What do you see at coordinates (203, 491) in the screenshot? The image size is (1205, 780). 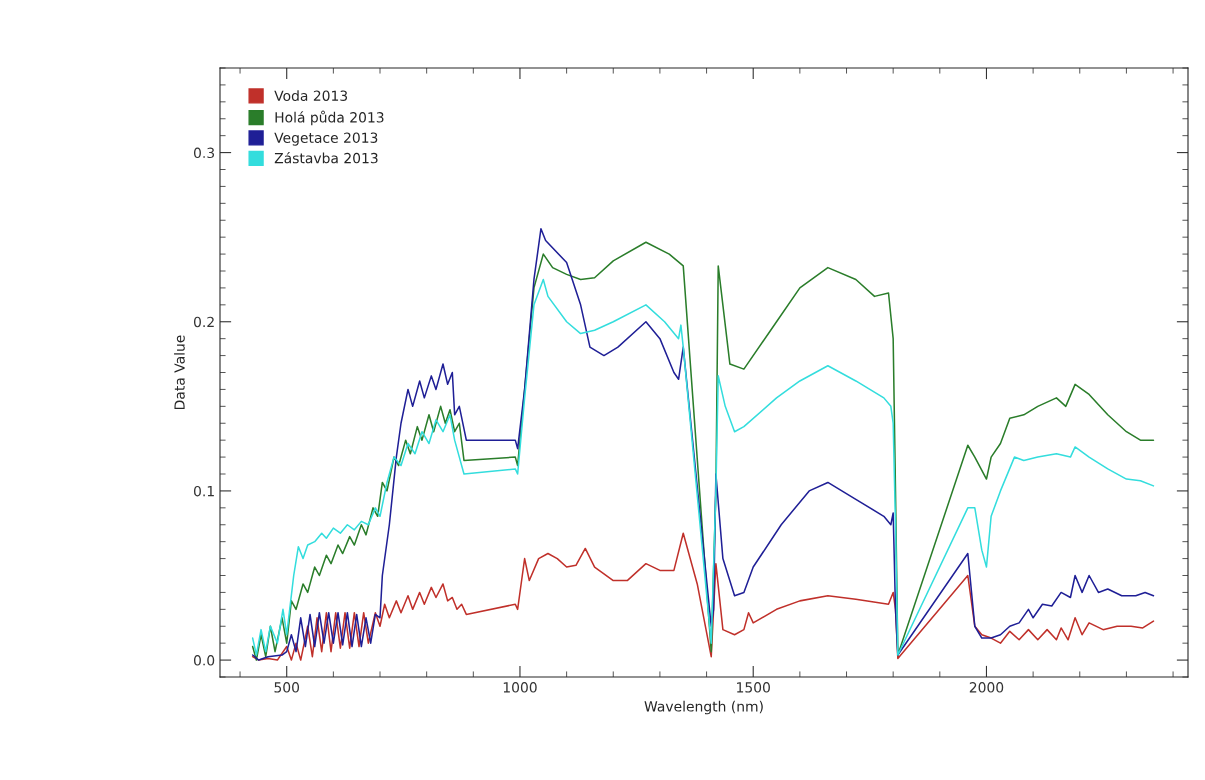 I see `y-tick-label: 0.1` at bounding box center [203, 491].